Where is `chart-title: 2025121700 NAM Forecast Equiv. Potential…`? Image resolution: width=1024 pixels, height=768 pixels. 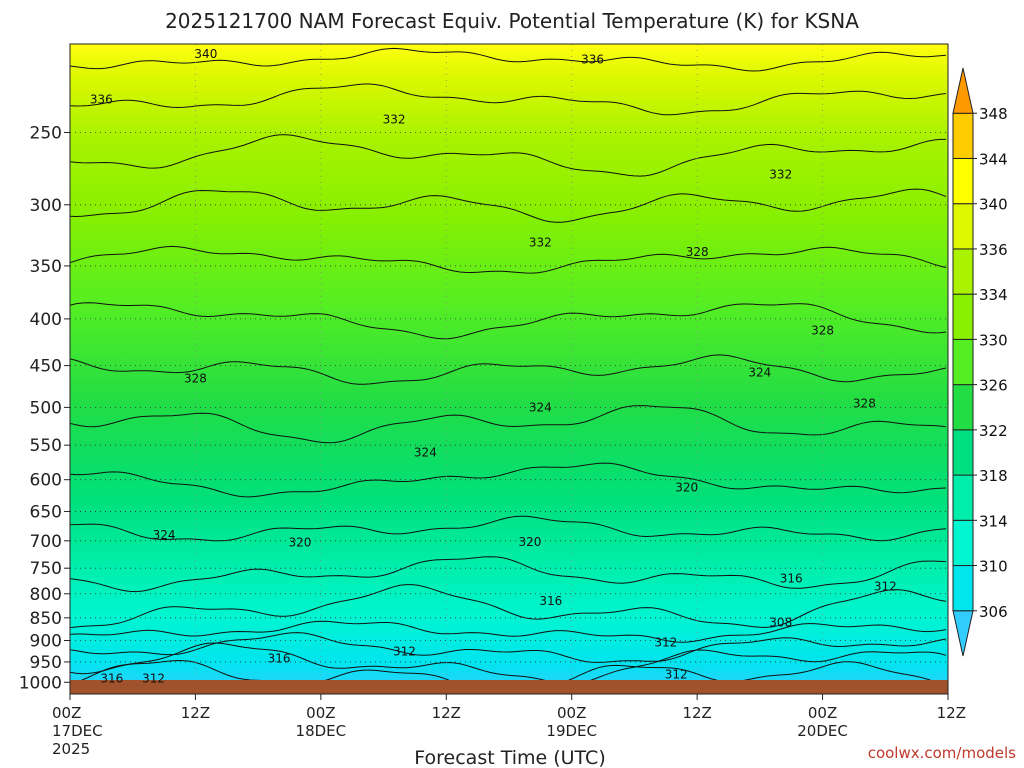 chart-title: 2025121700 NAM Forecast Equiv. Potential… is located at coordinates (512, 21).